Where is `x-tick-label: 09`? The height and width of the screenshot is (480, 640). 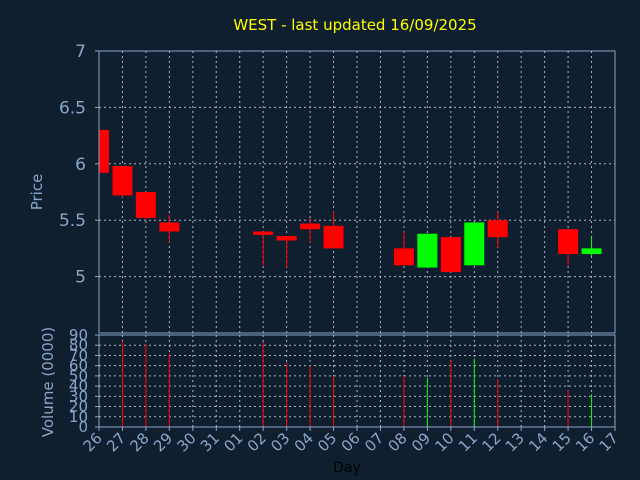
x-tick-label: 09 is located at coordinates (421, 442).